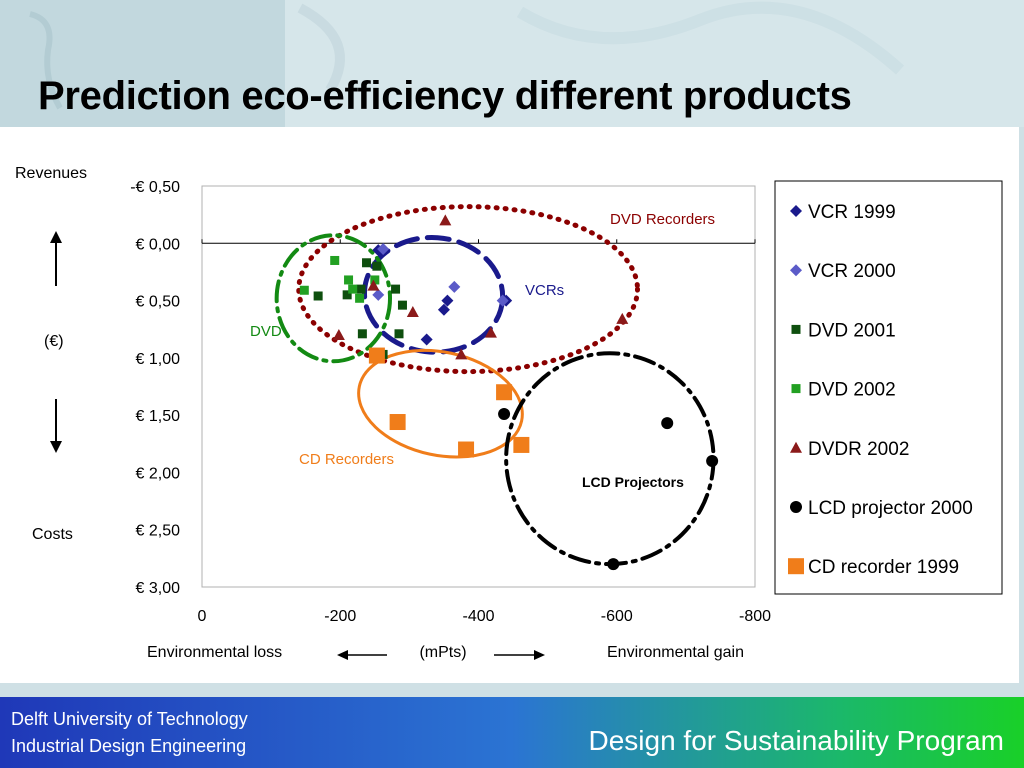  What do you see at coordinates (852, 271) in the screenshot?
I see `legend-label: VCR 2000` at bounding box center [852, 271].